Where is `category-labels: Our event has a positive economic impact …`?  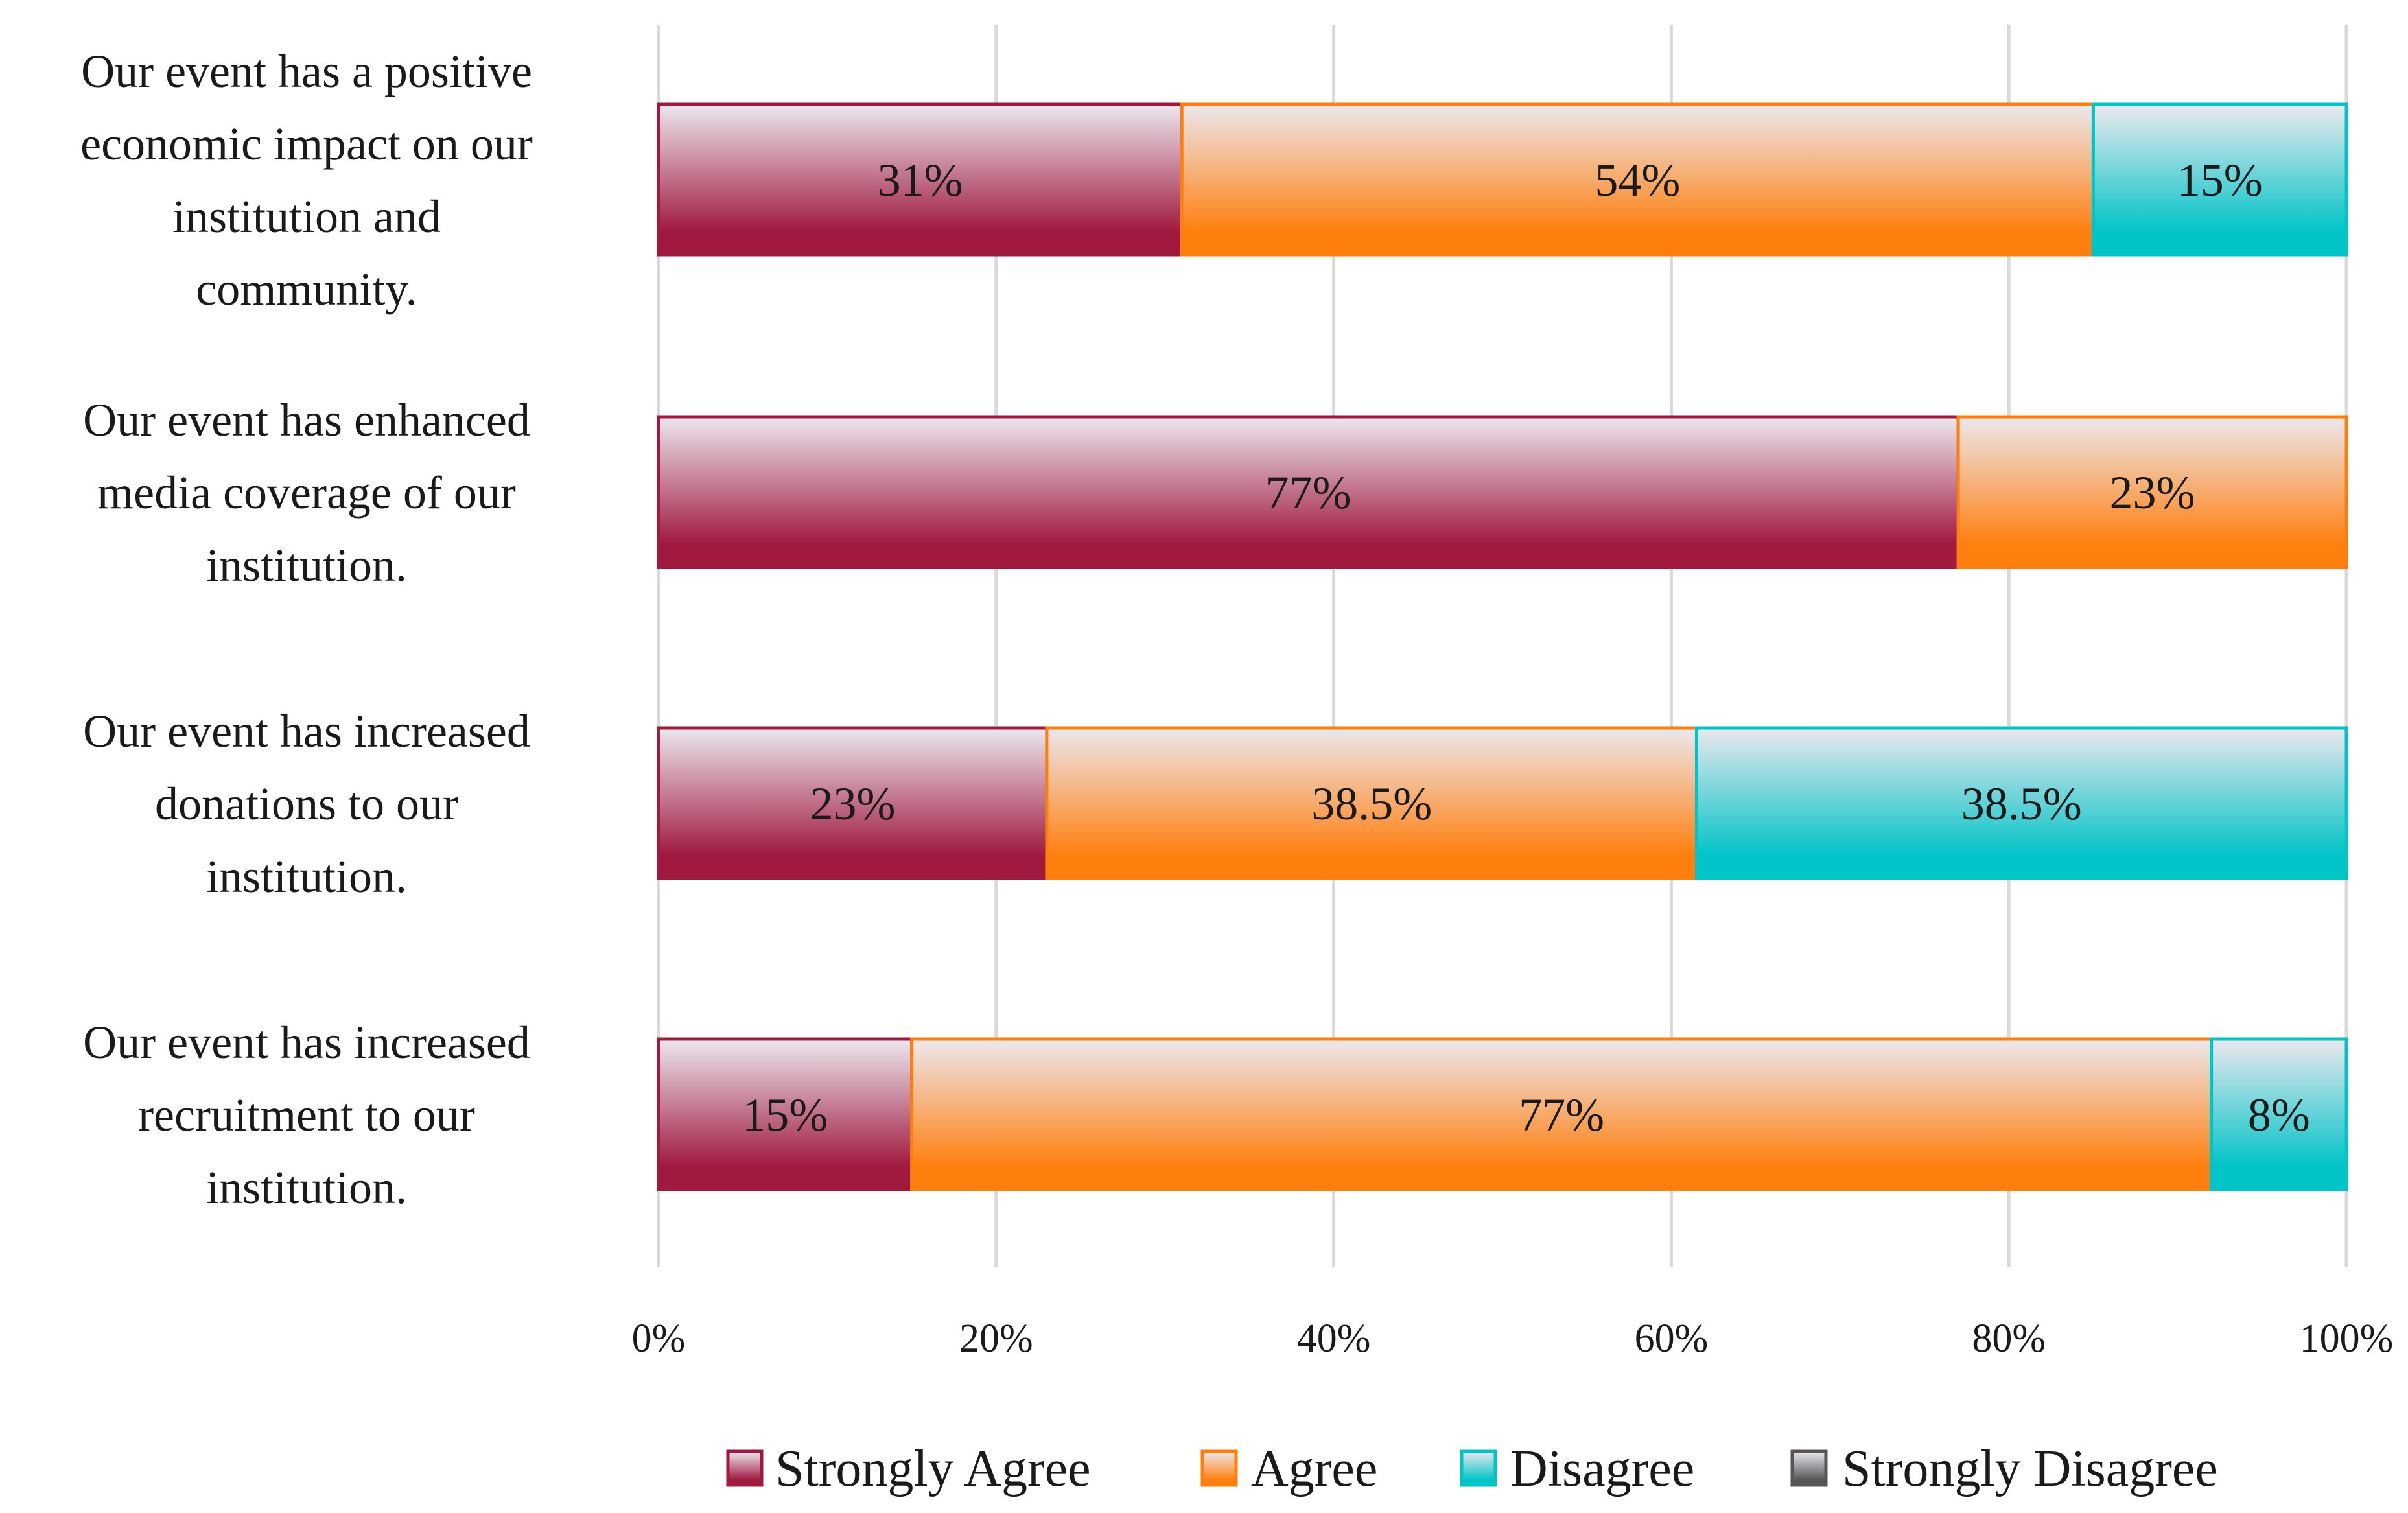
category-labels: Our event has a positive economic impact … is located at coordinates (306, 629).